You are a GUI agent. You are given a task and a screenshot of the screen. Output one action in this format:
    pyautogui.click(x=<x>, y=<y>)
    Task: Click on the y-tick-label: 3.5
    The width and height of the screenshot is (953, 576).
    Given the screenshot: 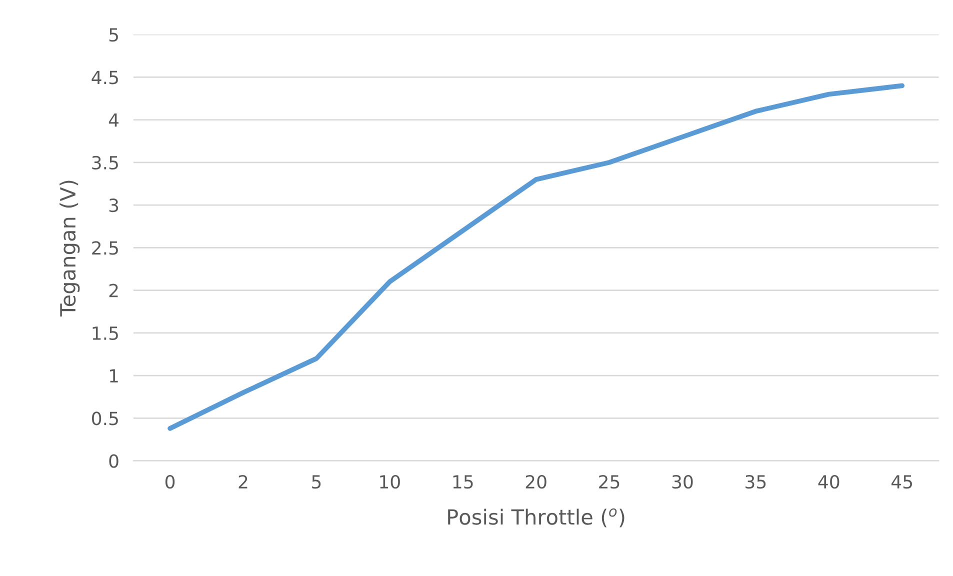 What is the action you would take?
    pyautogui.click(x=105, y=163)
    